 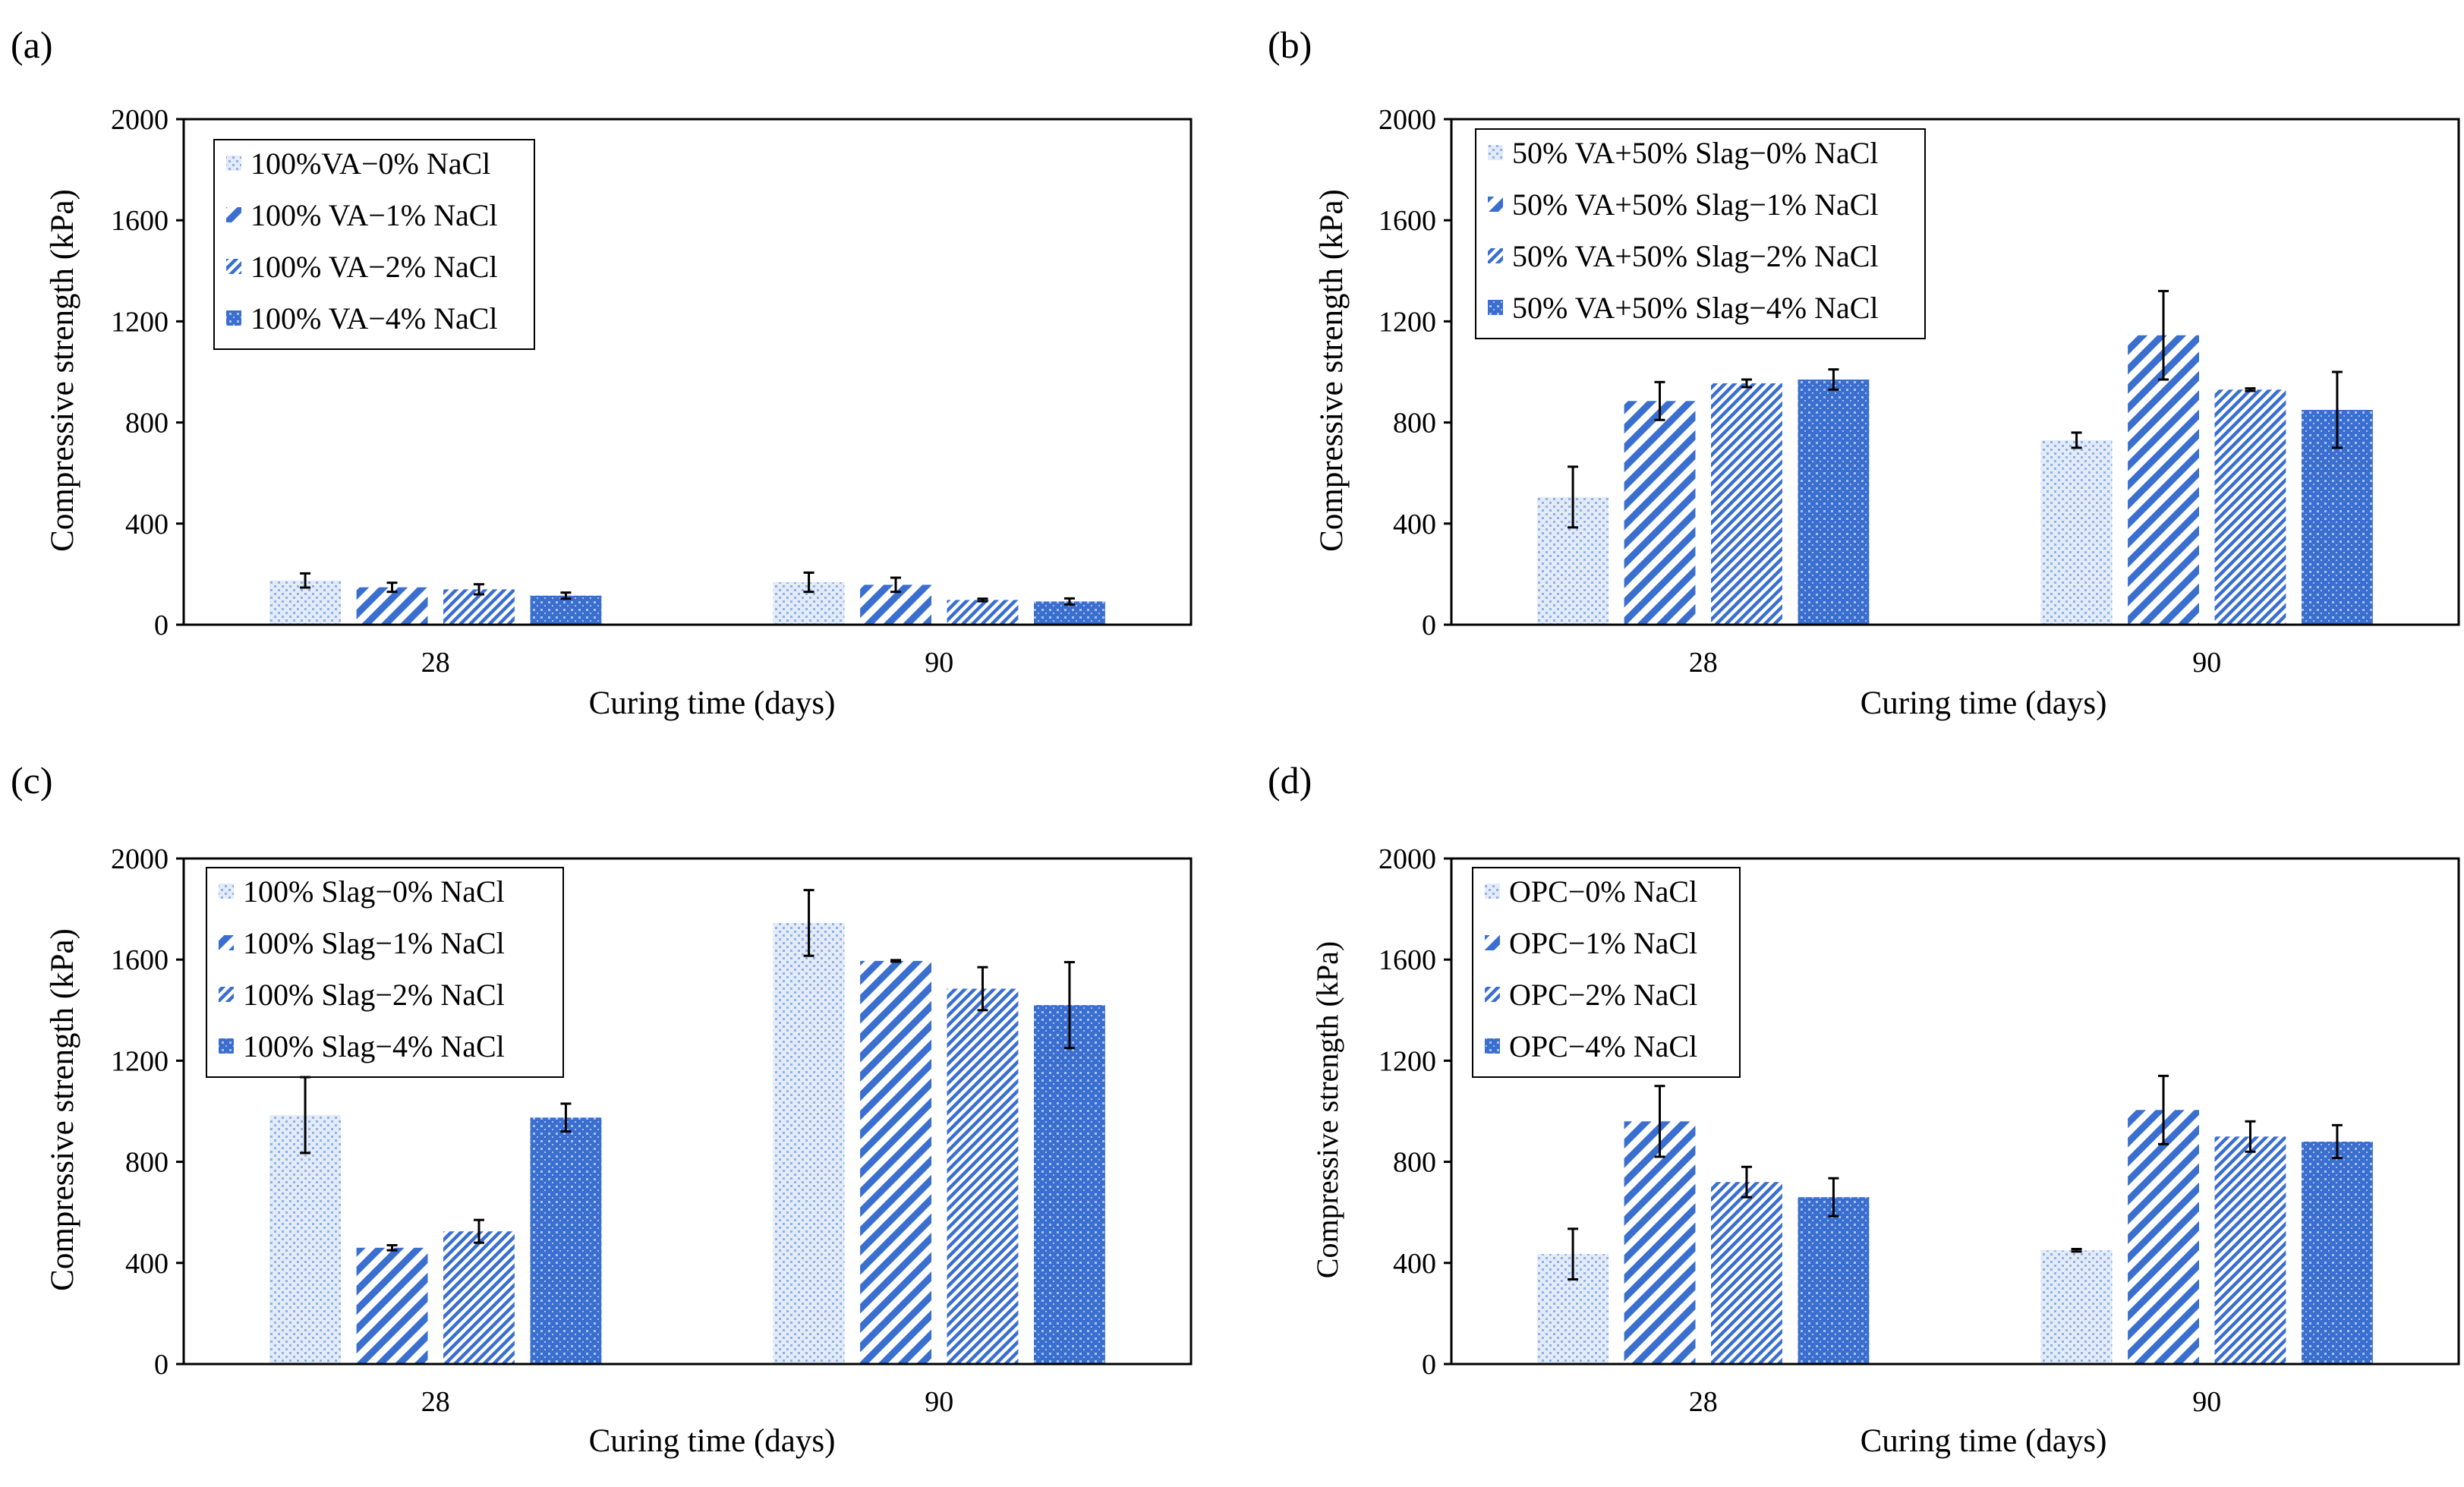 I want to click on legend-entry: 100%VA−0% NaCl, so click(x=370, y=164).